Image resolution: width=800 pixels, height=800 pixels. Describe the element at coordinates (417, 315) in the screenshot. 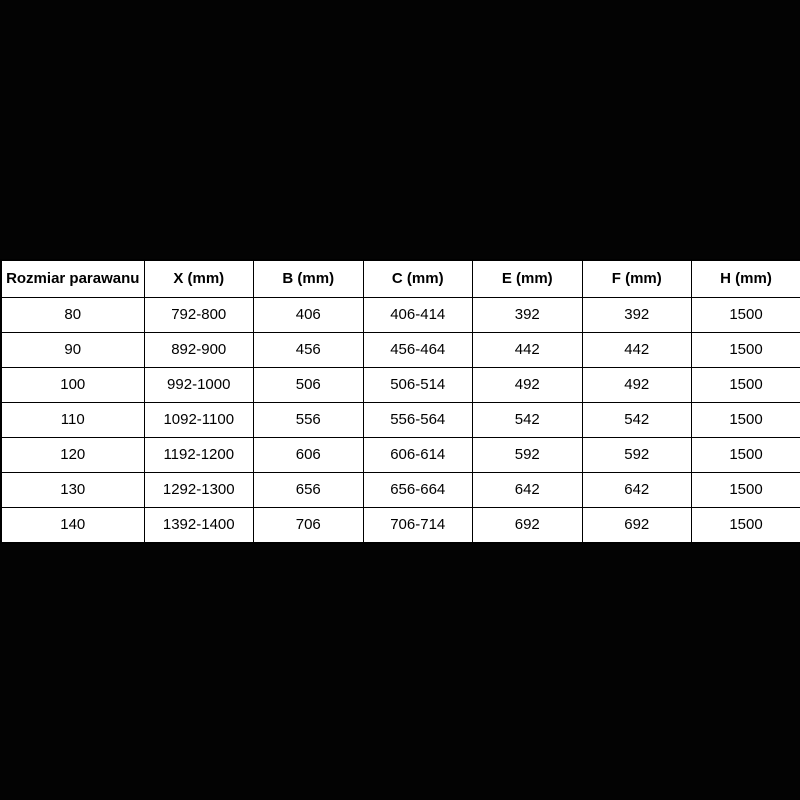

I see `cell-c: 406-414` at that location.